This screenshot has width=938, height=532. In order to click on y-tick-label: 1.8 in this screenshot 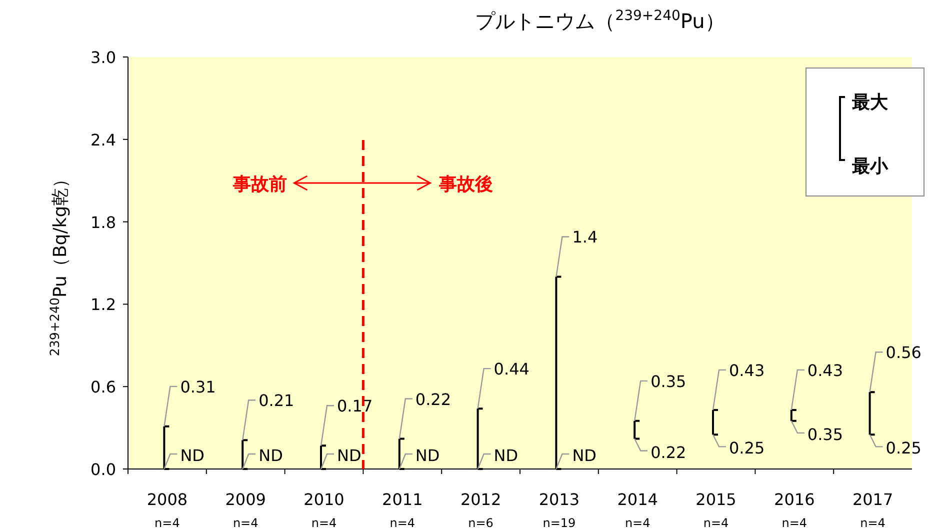, I will do `click(103, 222)`.